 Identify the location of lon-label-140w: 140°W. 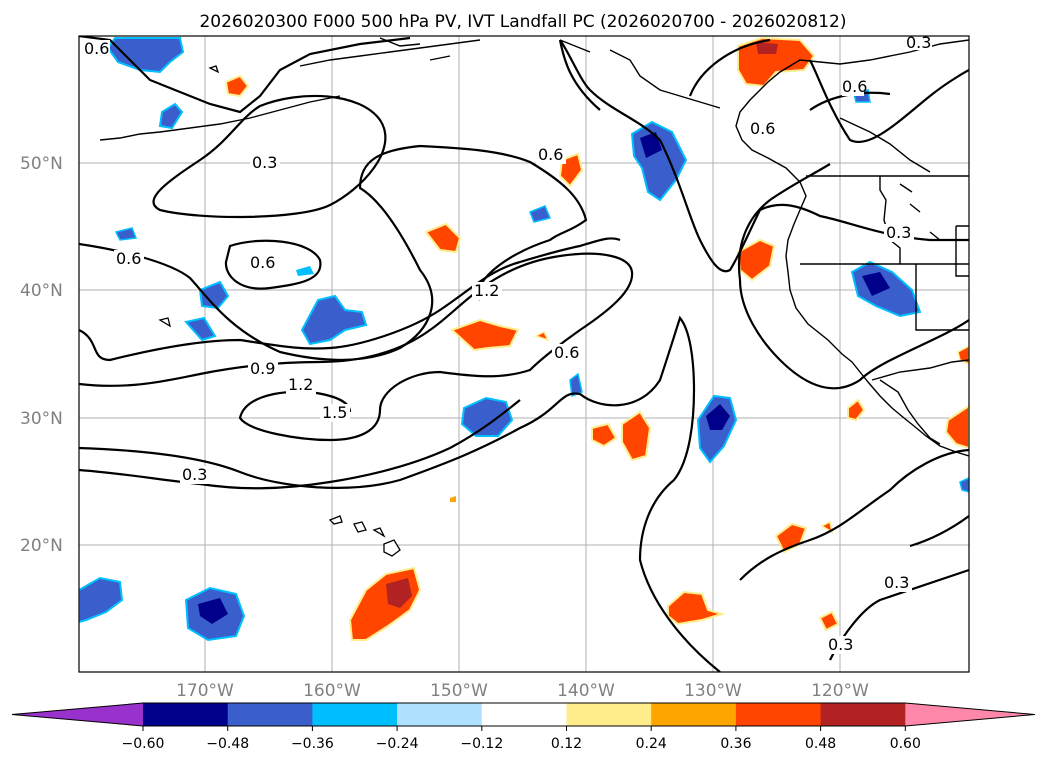
(586, 691).